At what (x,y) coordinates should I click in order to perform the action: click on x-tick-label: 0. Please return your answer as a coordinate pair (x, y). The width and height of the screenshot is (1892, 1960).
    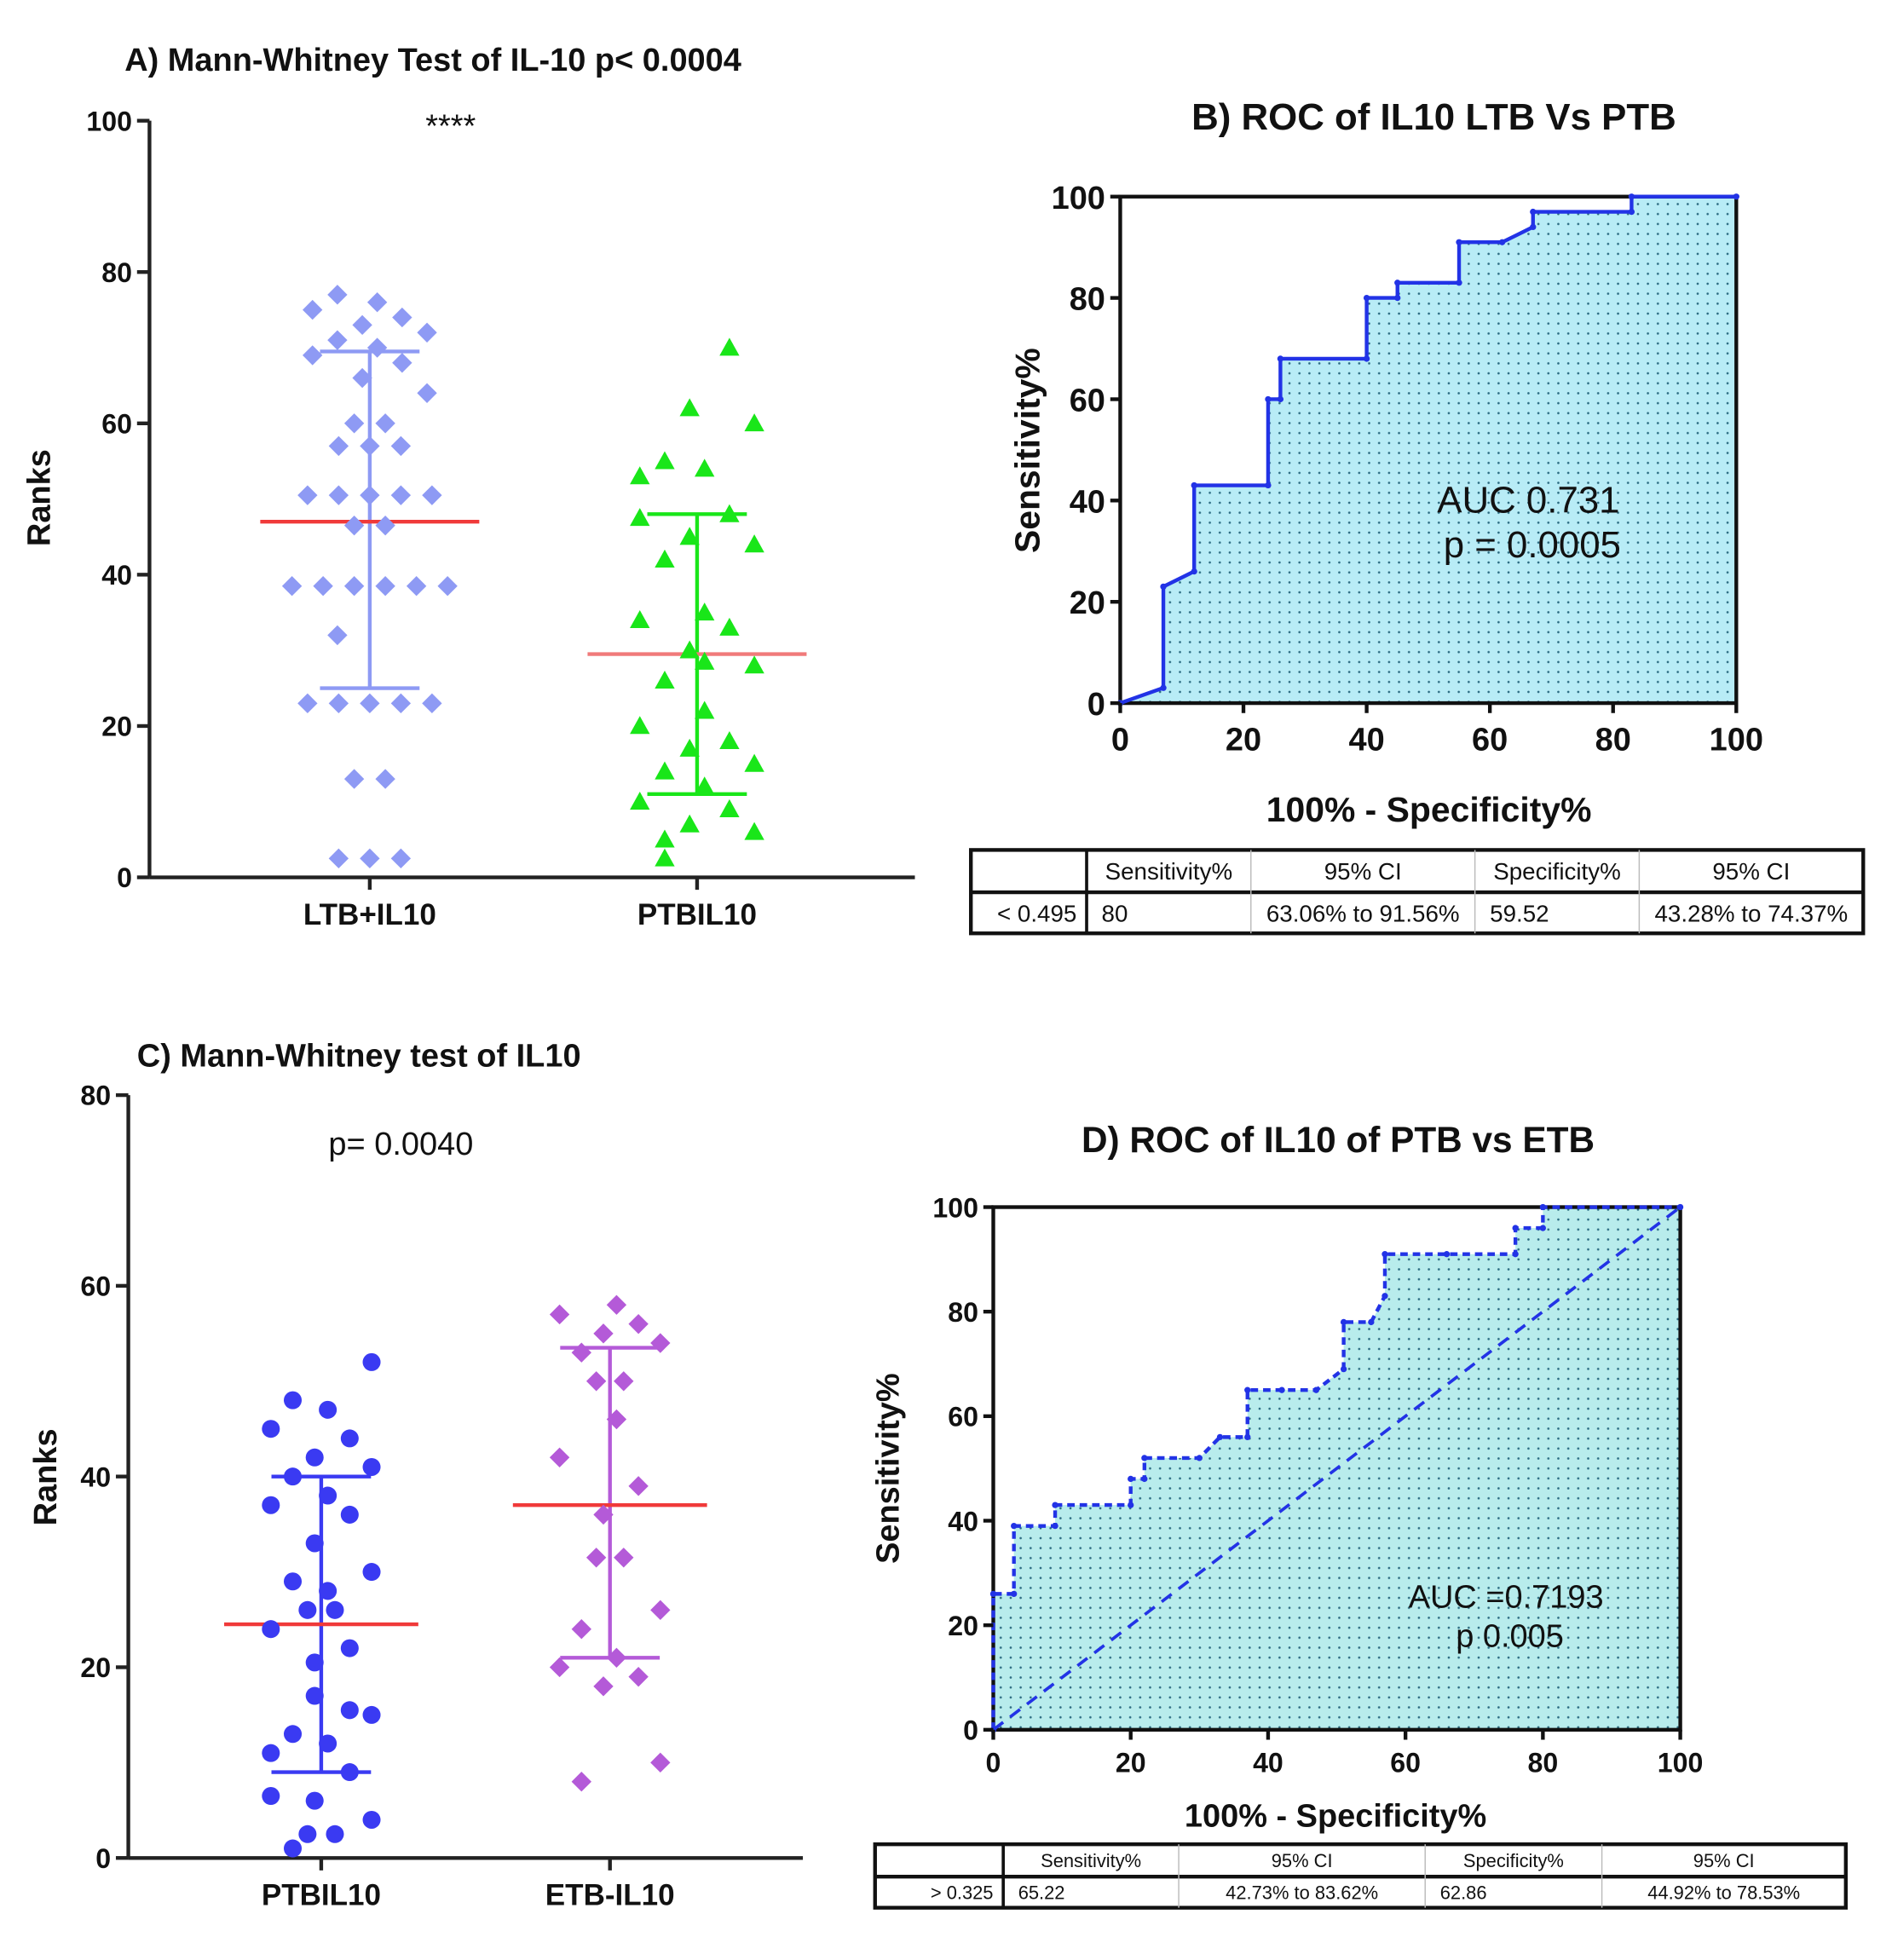
    Looking at the image, I should click on (1120, 740).